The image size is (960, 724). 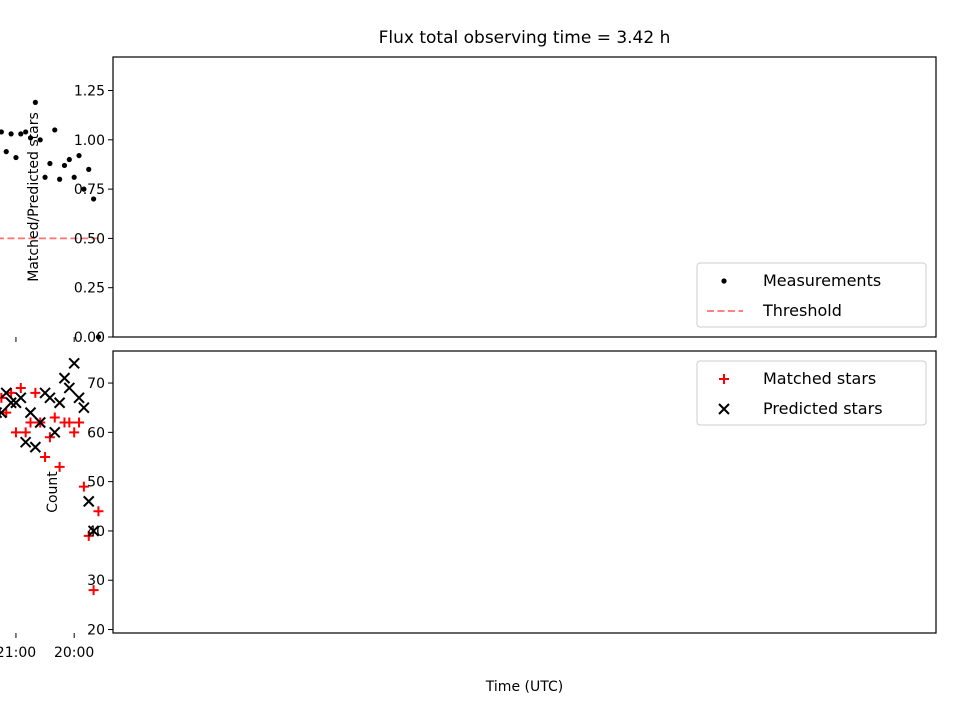 What do you see at coordinates (89, 141) in the screenshot?
I see `y-tick-label: 1.00` at bounding box center [89, 141].